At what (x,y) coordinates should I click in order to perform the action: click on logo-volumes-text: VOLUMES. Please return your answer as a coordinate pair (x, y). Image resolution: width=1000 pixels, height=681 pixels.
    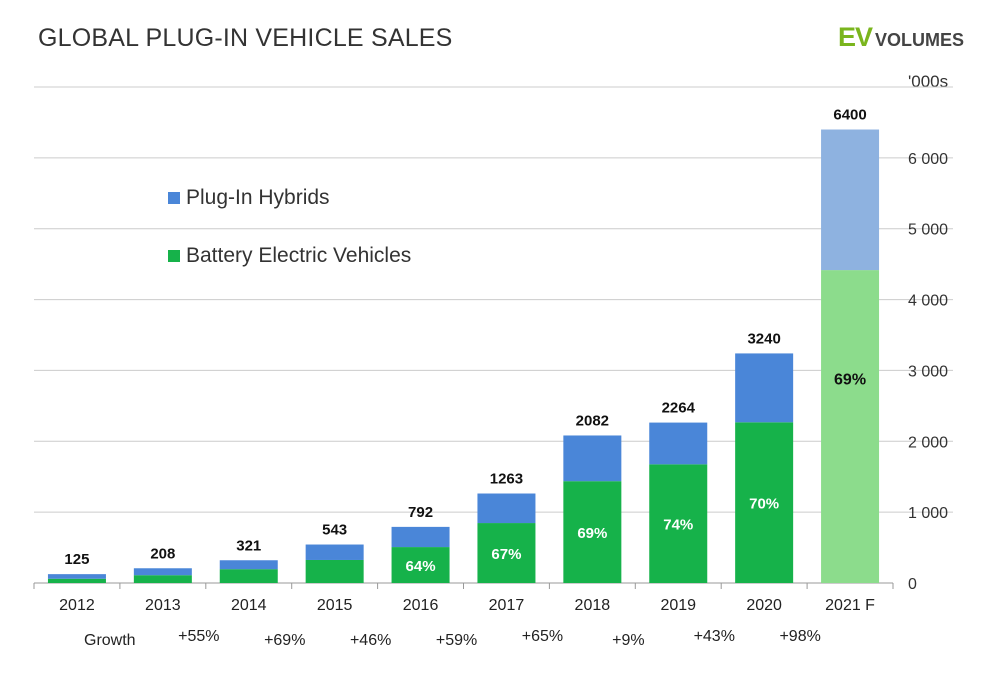
    Looking at the image, I should click on (920, 40).